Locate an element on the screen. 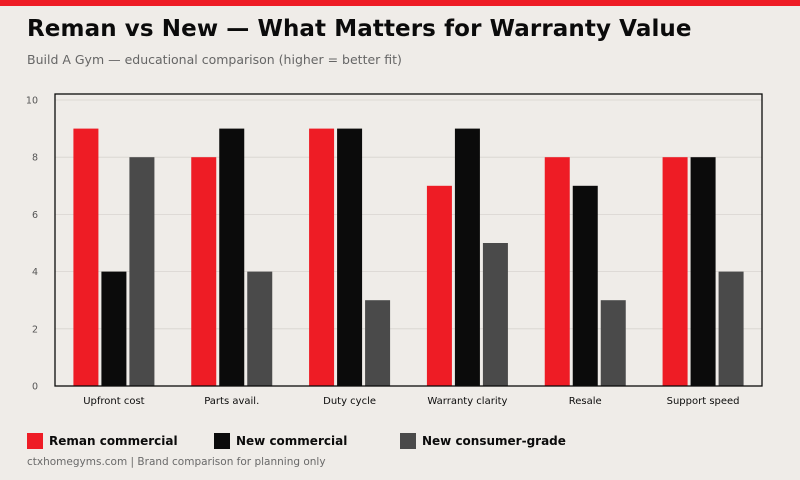 The width and height of the screenshot is (800, 480). bar-reman-commercial-warranty-clarity is located at coordinates (439, 285).